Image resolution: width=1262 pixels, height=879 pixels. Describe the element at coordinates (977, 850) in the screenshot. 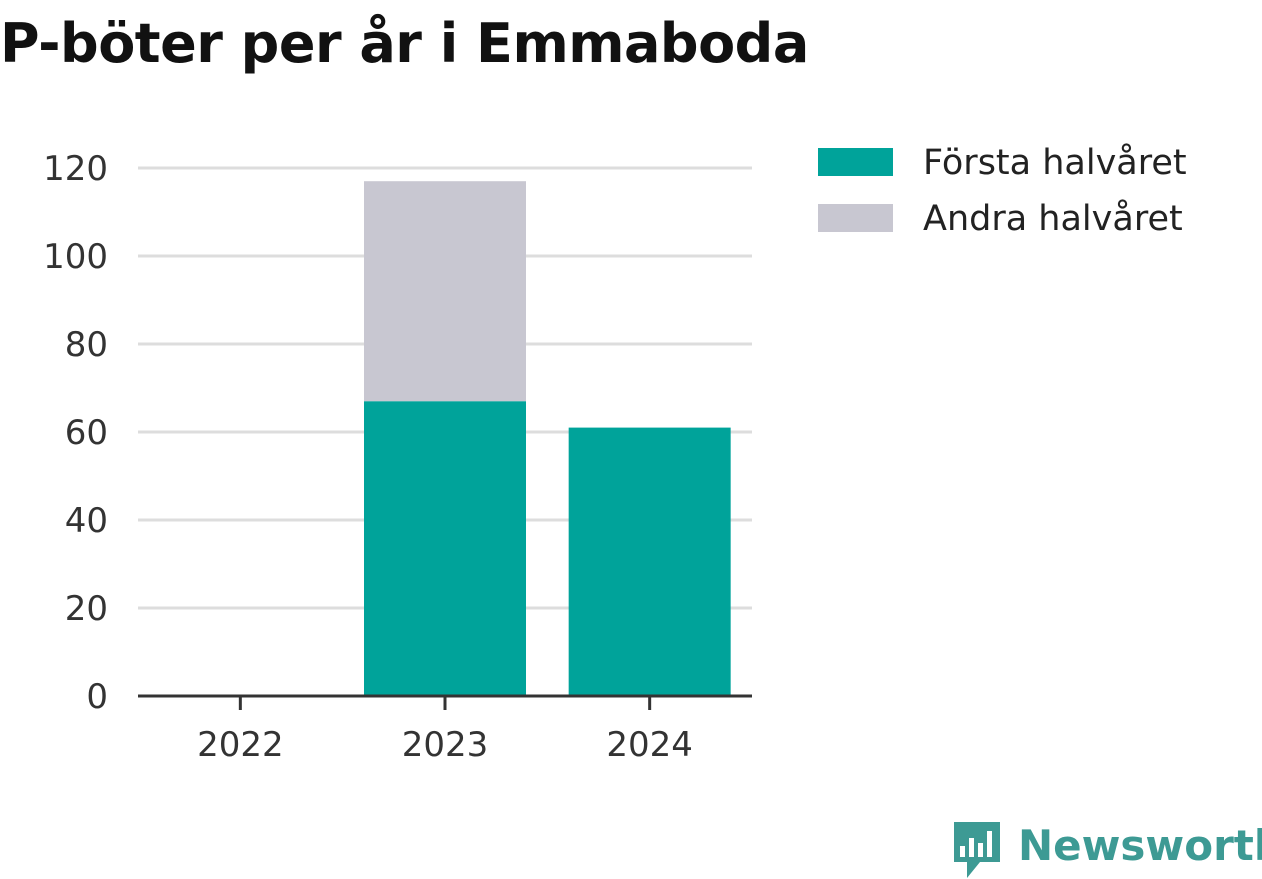

I see `newsworthy-logo-icon` at that location.